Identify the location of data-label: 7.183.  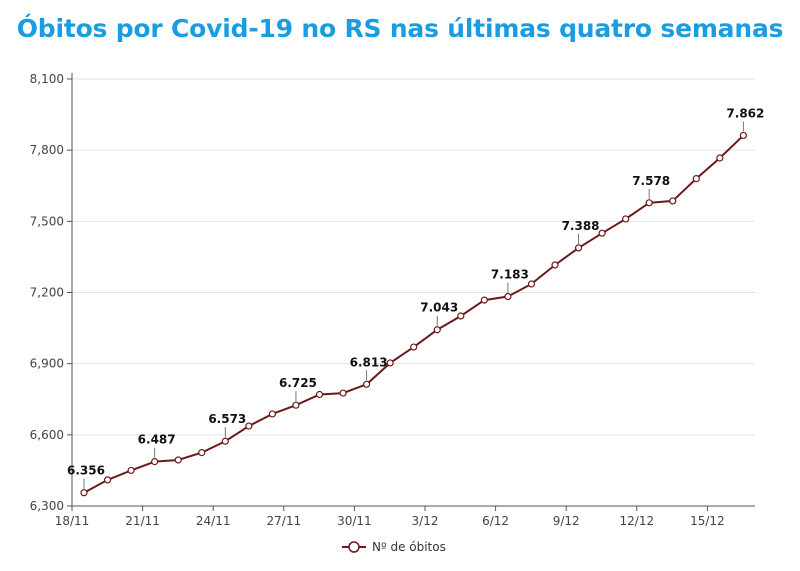
(510, 275).